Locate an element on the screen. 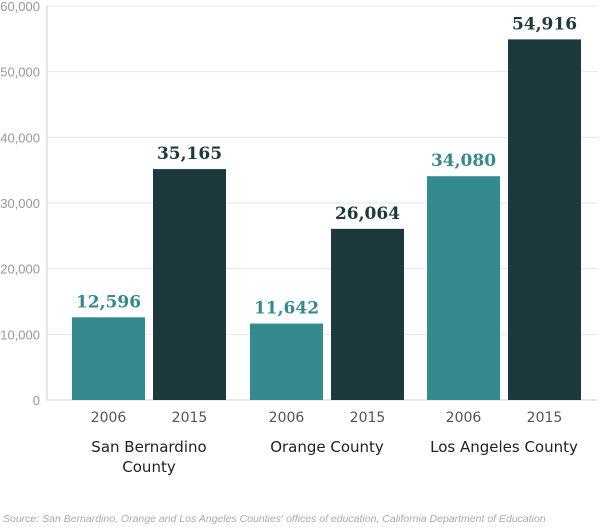 The width and height of the screenshot is (606, 528). y-tick-label: 40,000 is located at coordinates (20, 137).